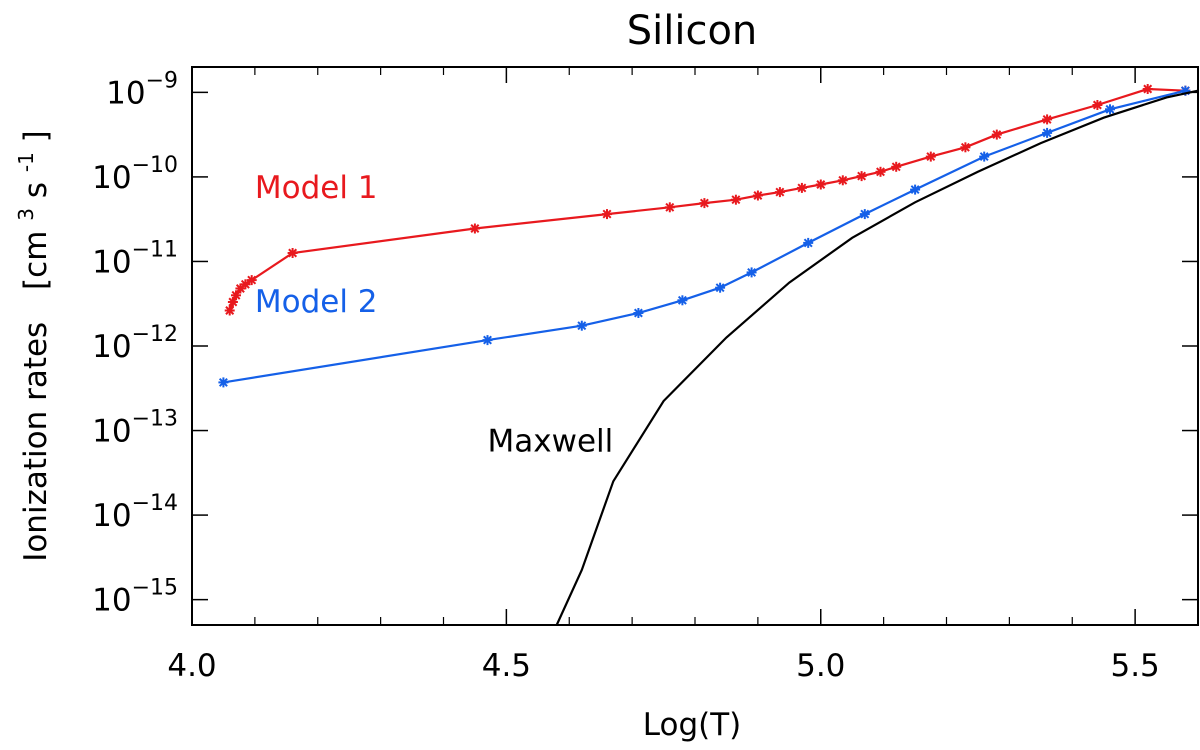  I want to click on x-tick-label: 5.0, so click(820, 666).